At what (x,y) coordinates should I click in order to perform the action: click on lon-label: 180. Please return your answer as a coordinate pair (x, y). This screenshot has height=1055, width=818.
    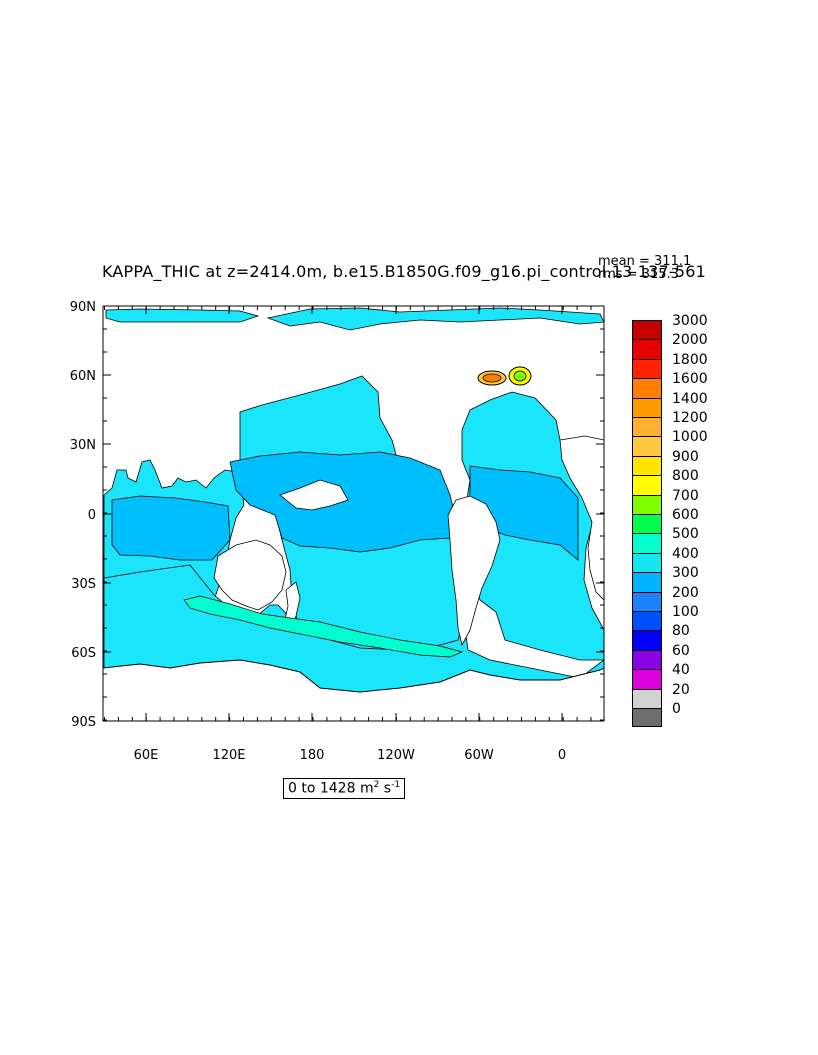
    Looking at the image, I should click on (312, 755).